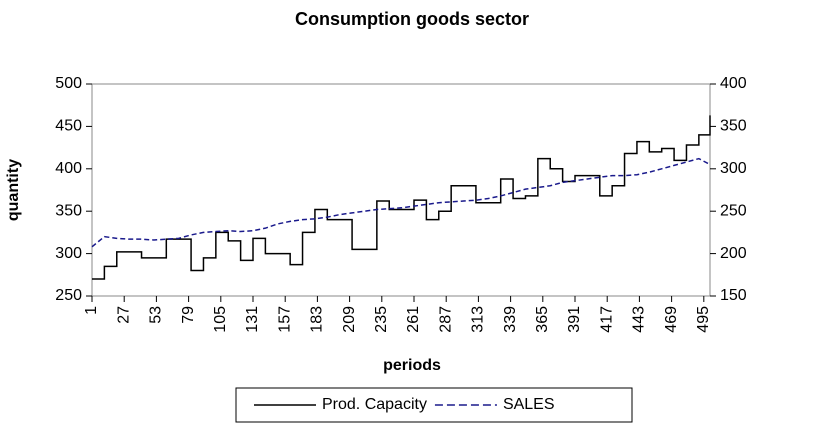 This screenshot has height=435, width=824. I want to click on legend-box, so click(434, 405).